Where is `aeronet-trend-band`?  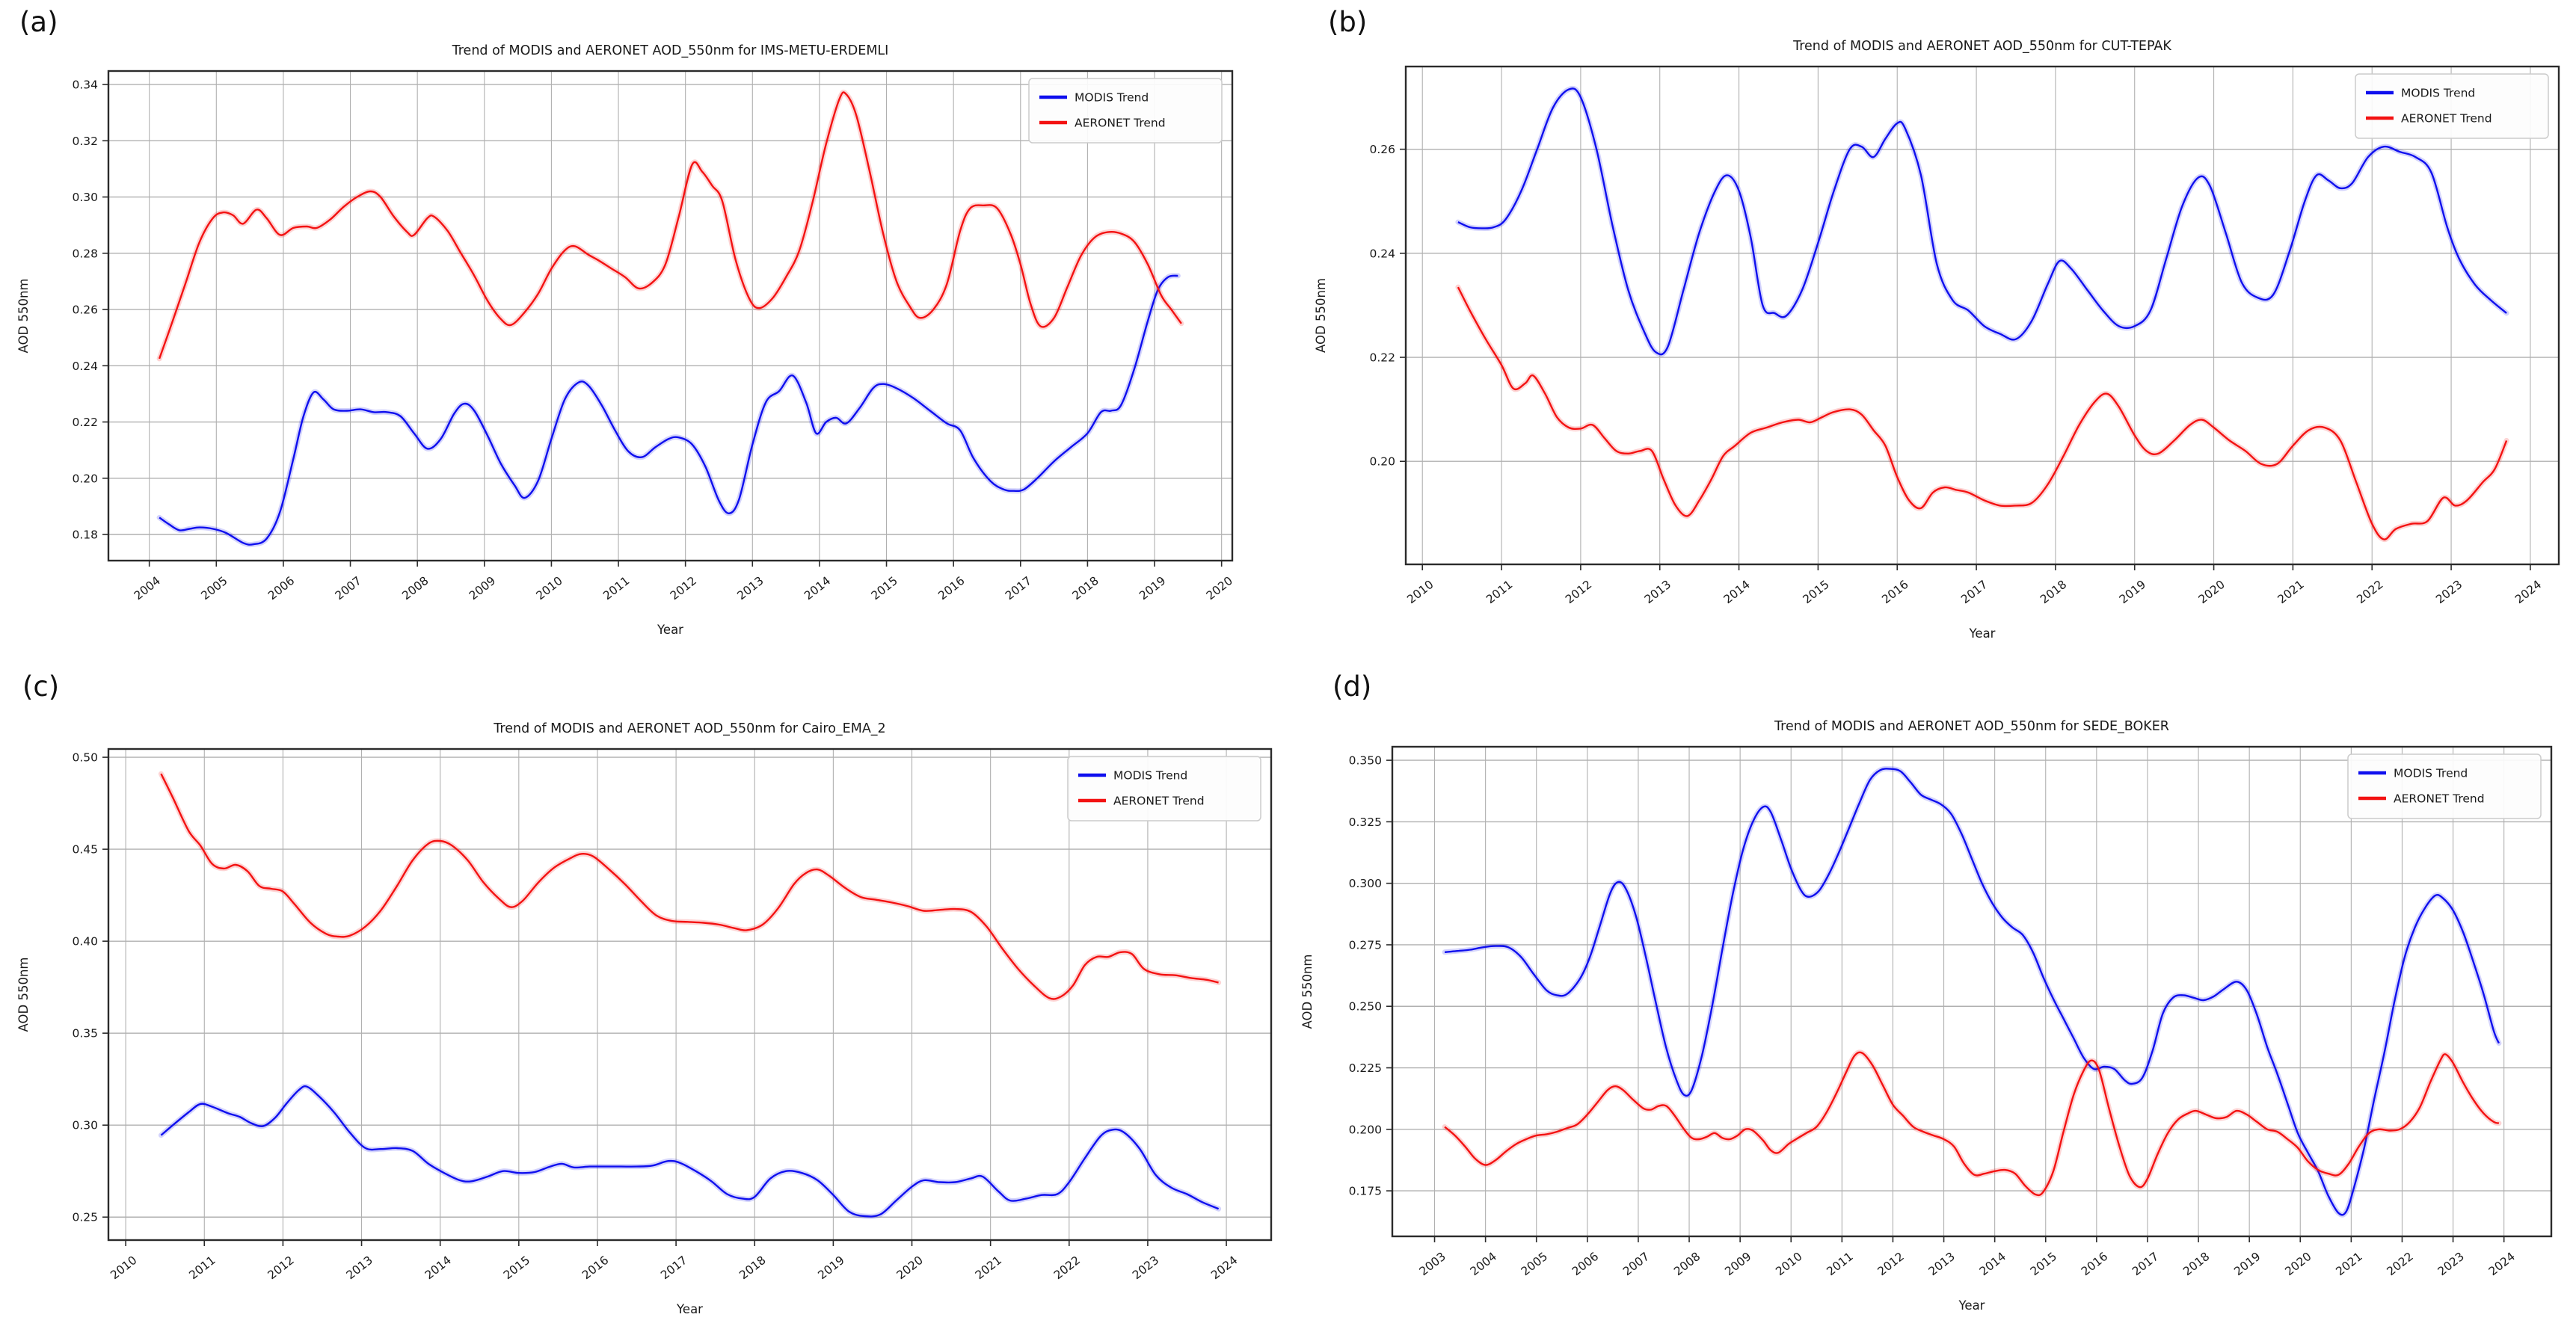 aeronet-trend-band is located at coordinates (690, 886).